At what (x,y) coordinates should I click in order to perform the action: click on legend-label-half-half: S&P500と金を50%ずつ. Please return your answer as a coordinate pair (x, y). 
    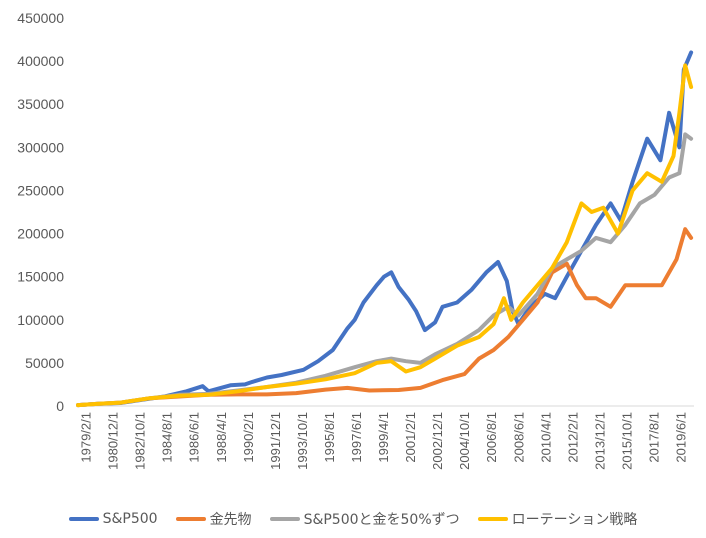
    Looking at the image, I should click on (381, 520).